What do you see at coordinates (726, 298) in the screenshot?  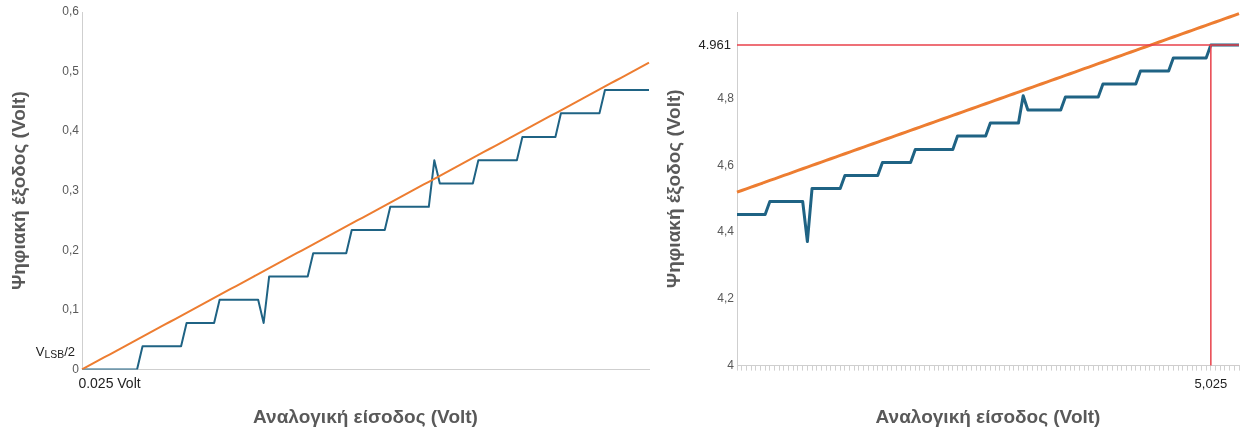 I see `y-tick-label: 4,2` at bounding box center [726, 298].